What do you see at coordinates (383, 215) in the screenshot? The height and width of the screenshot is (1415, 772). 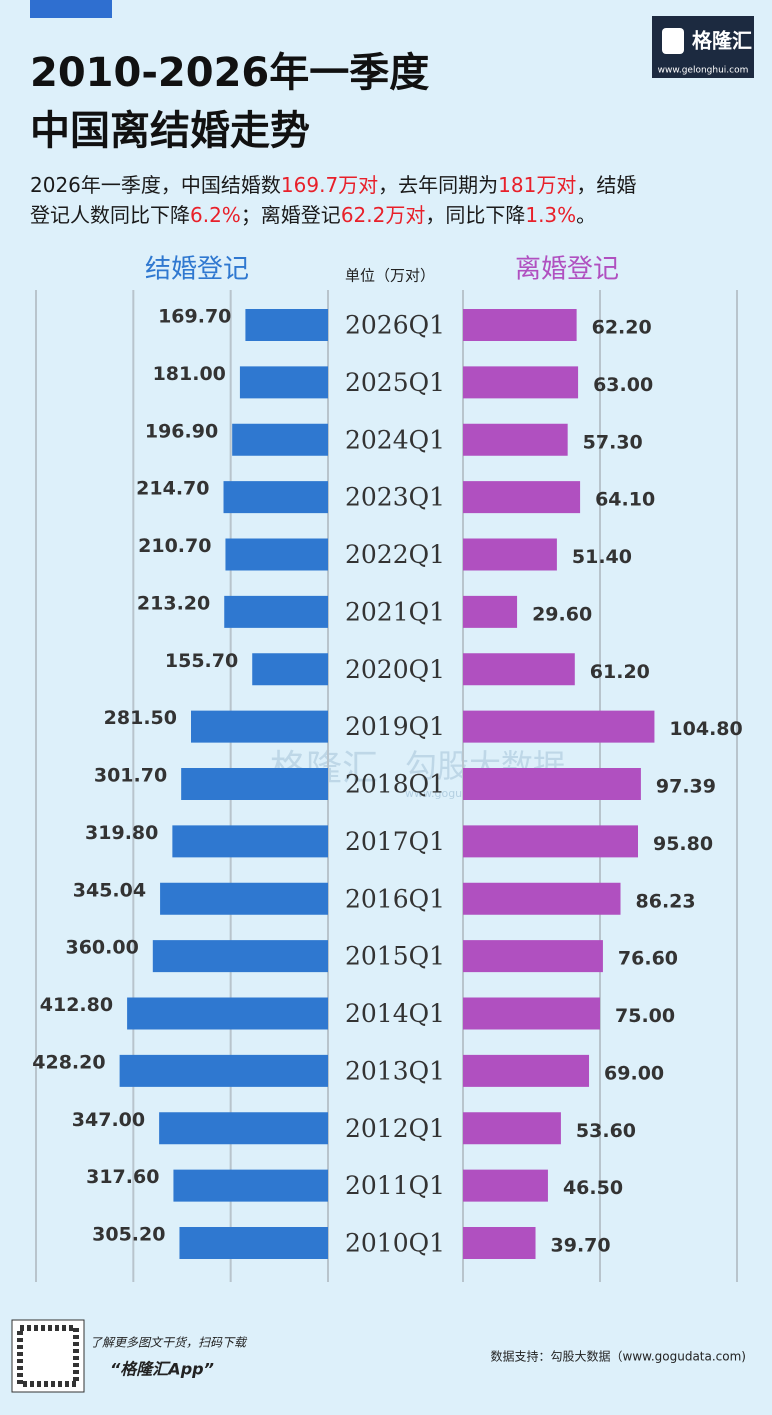 I see `subtitle-segment: 62.2万对` at bounding box center [383, 215].